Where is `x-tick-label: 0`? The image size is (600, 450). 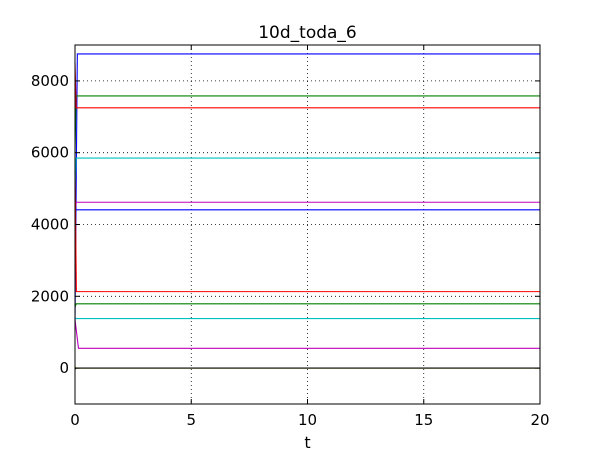
x-tick-label: 0 is located at coordinates (75, 420).